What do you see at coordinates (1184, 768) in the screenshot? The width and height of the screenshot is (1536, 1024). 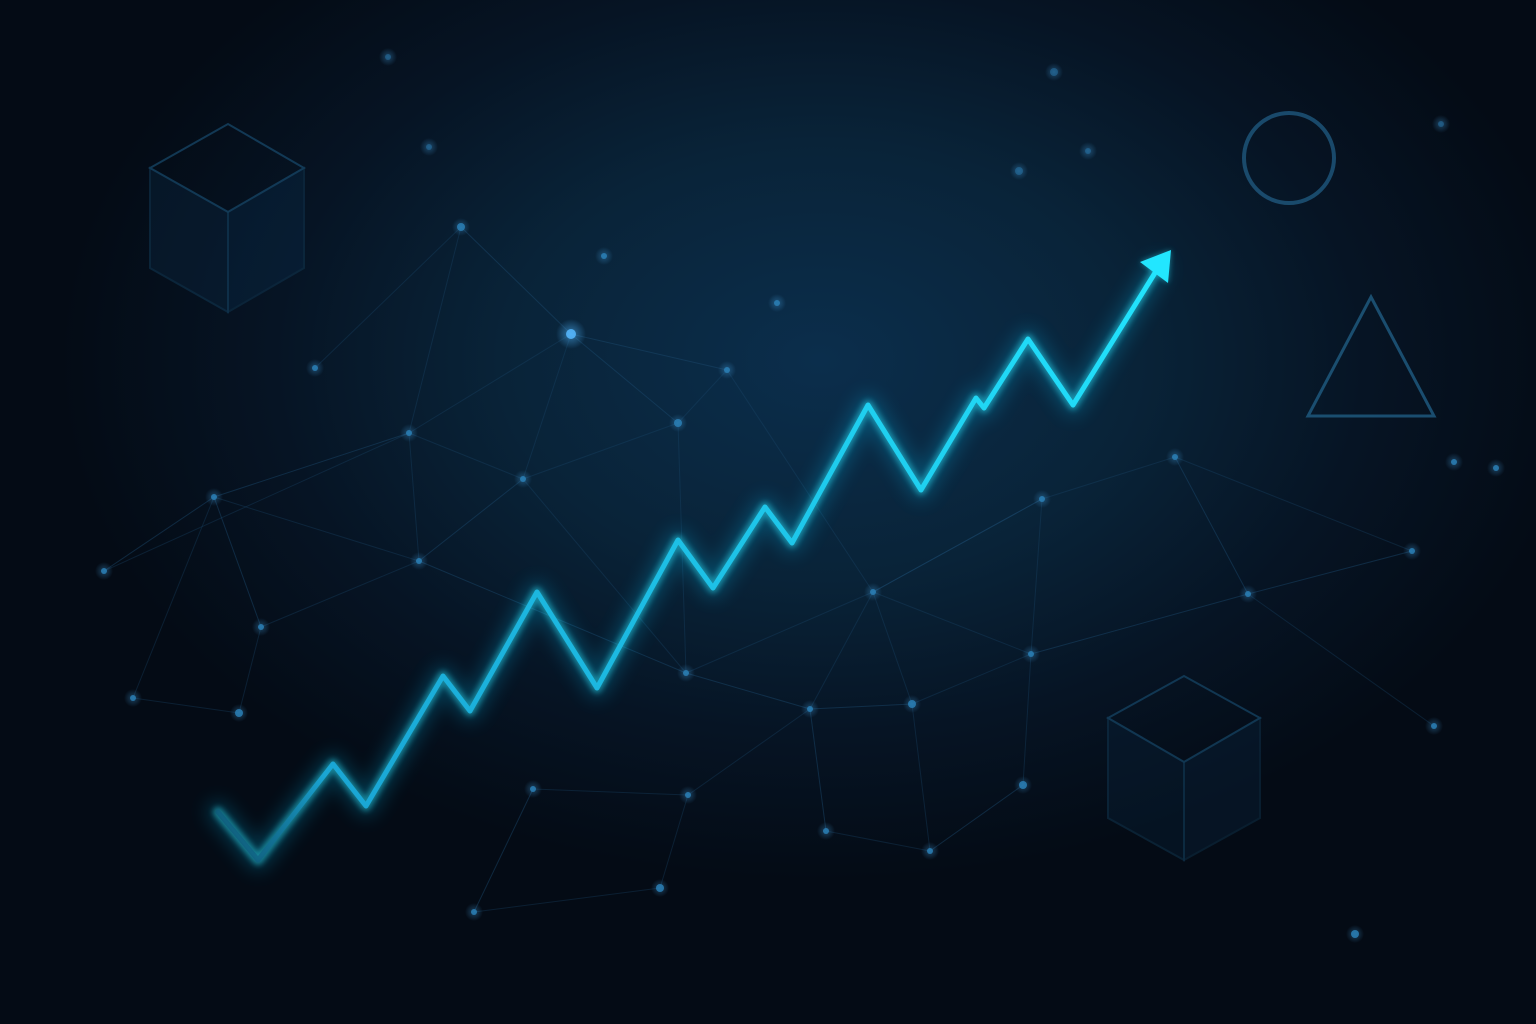 I see `cube-shape-bottom-right` at bounding box center [1184, 768].